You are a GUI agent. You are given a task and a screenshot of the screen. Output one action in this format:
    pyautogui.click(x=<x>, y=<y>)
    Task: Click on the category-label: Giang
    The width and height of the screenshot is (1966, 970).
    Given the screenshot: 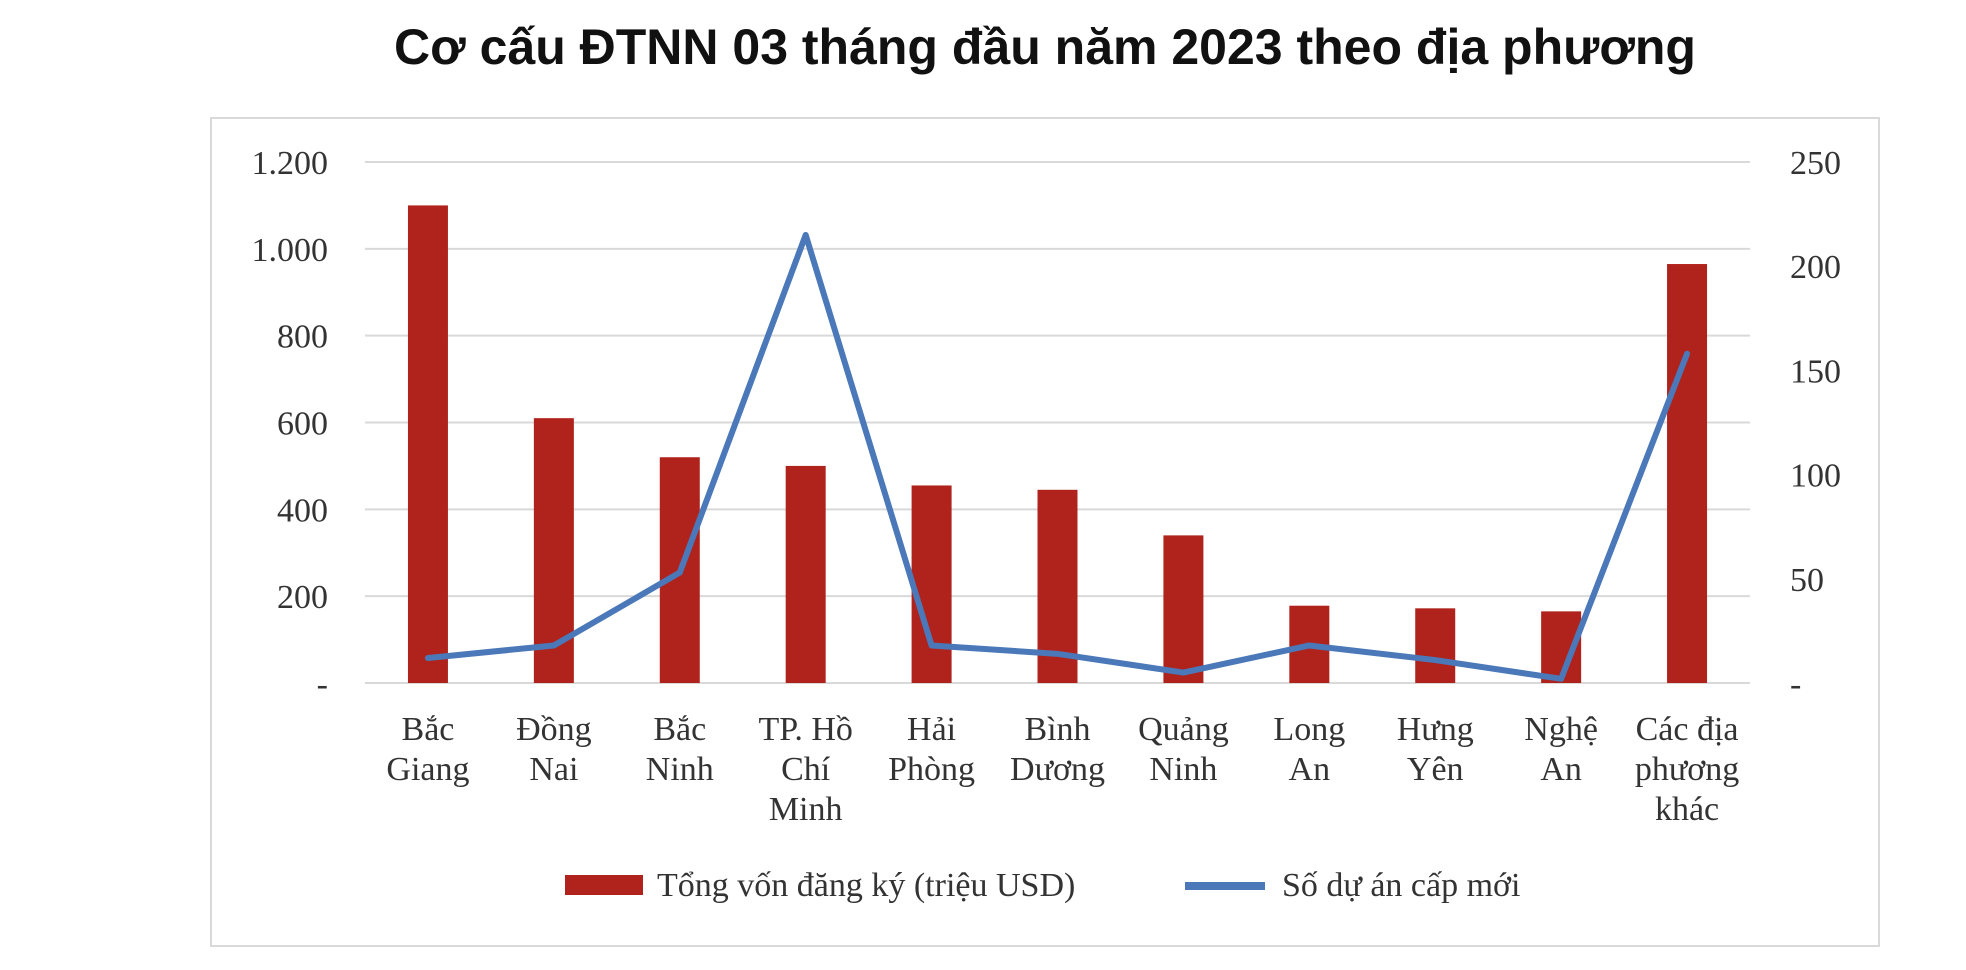 What is the action you would take?
    pyautogui.click(x=427, y=769)
    